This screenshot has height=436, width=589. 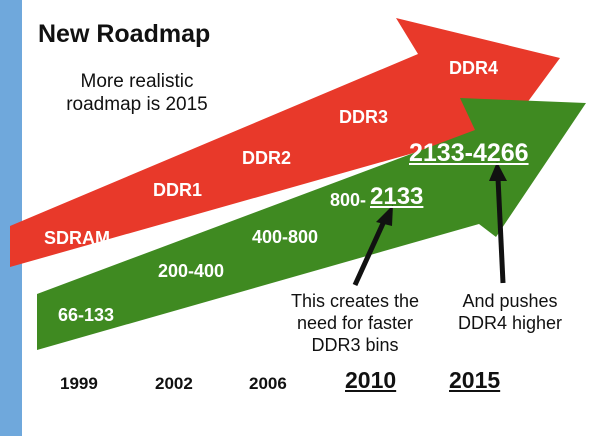 I want to click on pointer-arrowhead-ddr4, so click(x=498, y=171).